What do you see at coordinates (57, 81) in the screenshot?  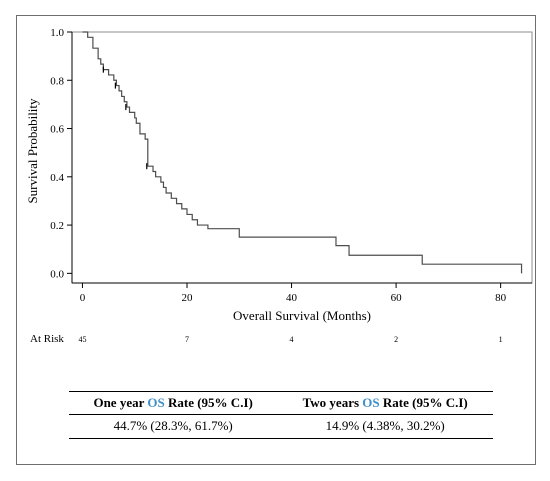 I see `y-tick-label: 0.8` at bounding box center [57, 81].